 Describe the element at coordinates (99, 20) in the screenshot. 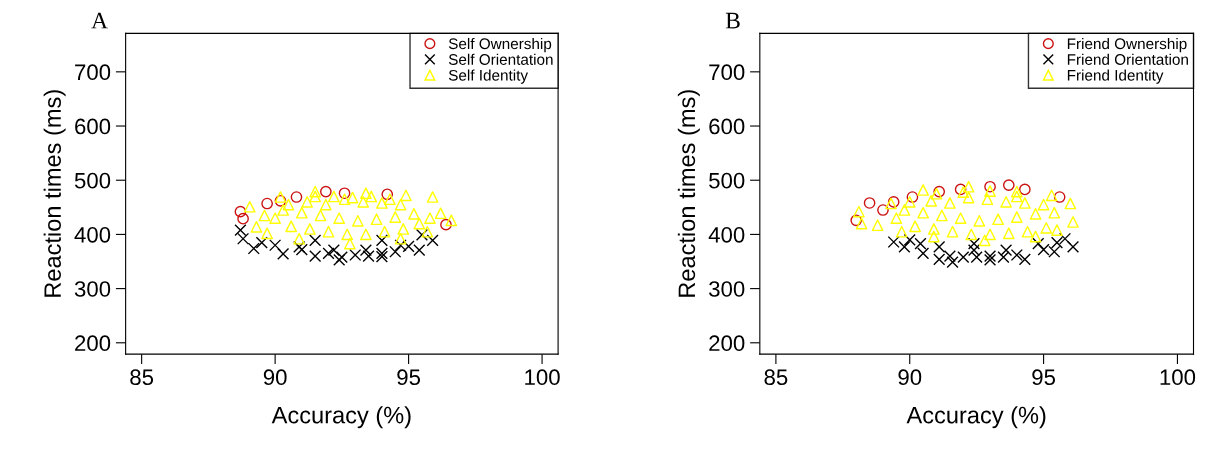

I see `chart-title: A` at that location.